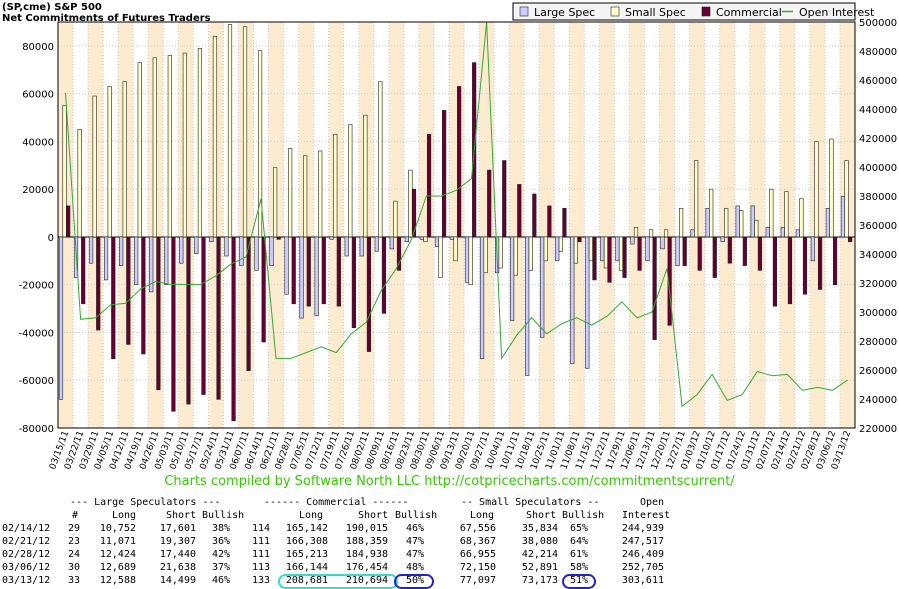 The image size is (899, 589). What do you see at coordinates (38, 47) in the screenshot?
I see `y-left-tick-label: 80000` at bounding box center [38, 47].